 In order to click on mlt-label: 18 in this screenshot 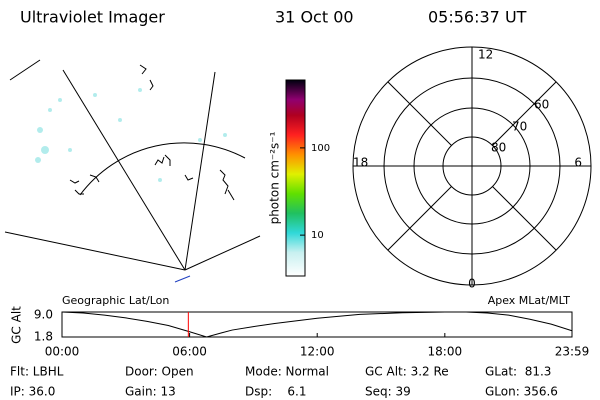, I will do `click(360, 163)`.